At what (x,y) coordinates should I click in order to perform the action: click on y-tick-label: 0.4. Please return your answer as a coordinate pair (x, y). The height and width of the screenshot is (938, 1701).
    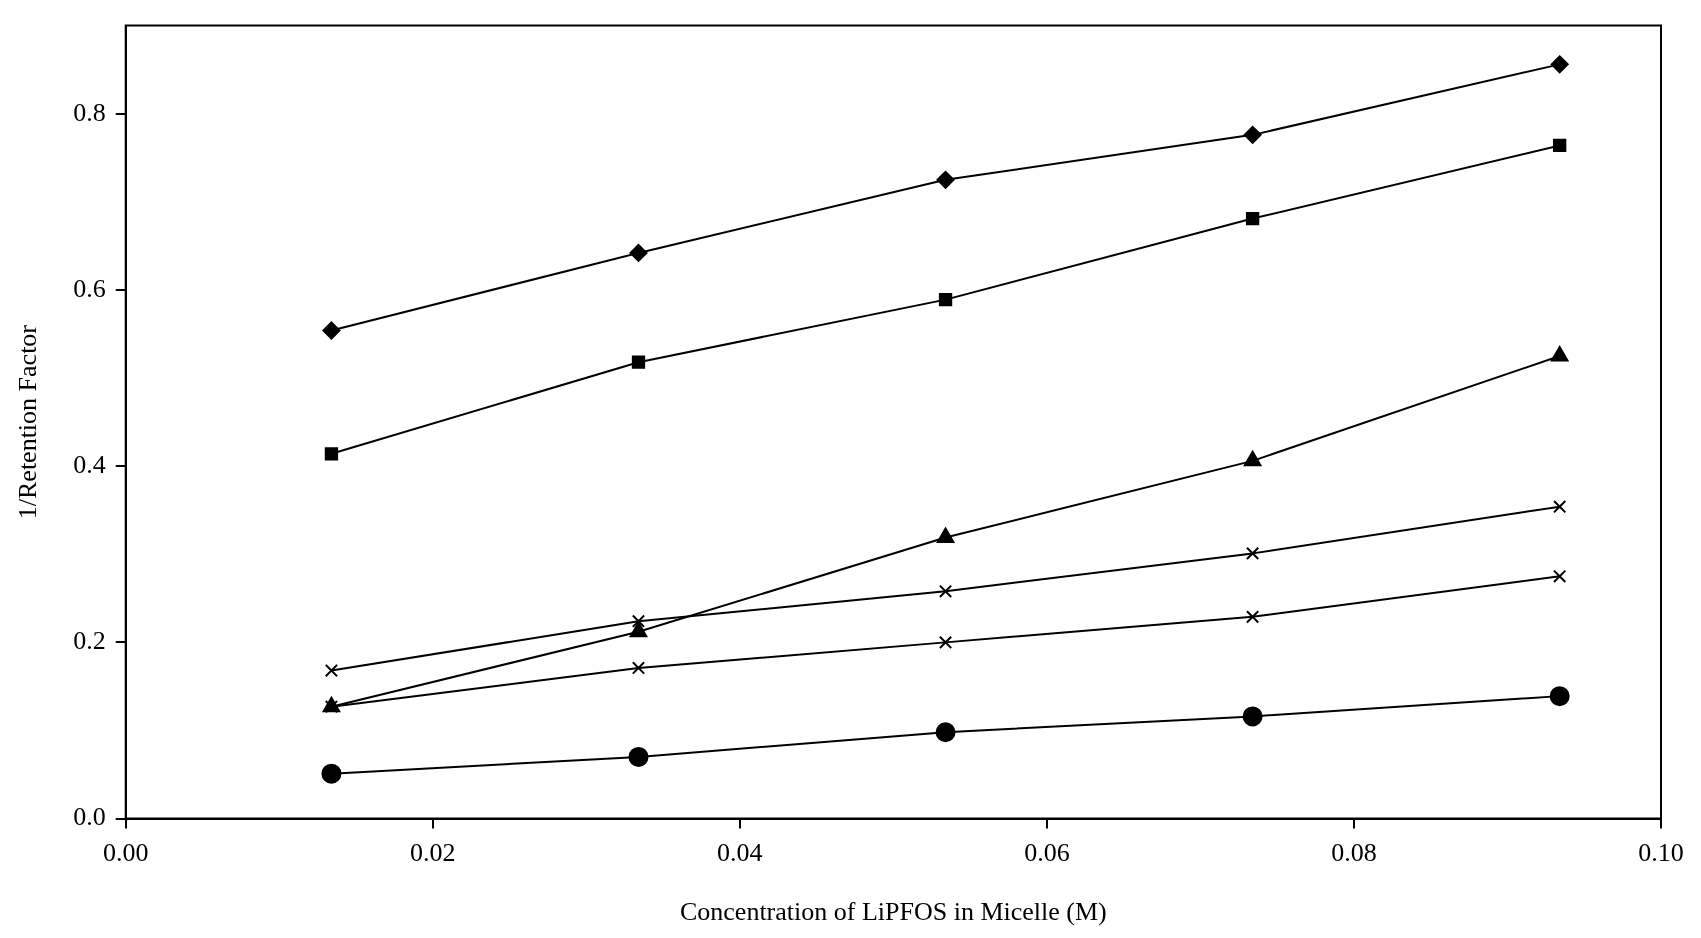
    Looking at the image, I should click on (89, 464).